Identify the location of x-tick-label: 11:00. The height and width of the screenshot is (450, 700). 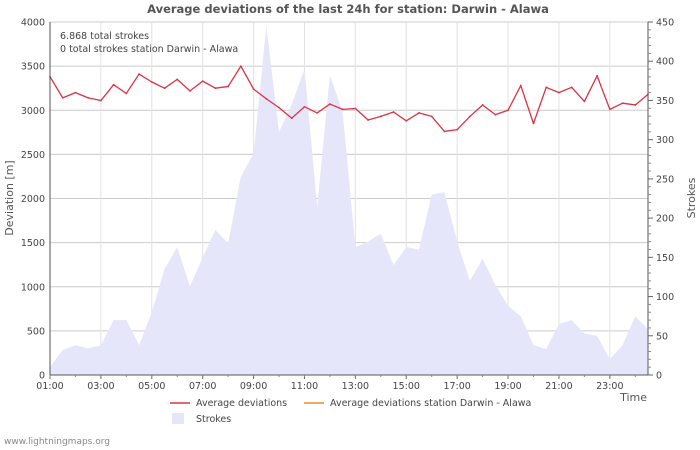
(304, 386).